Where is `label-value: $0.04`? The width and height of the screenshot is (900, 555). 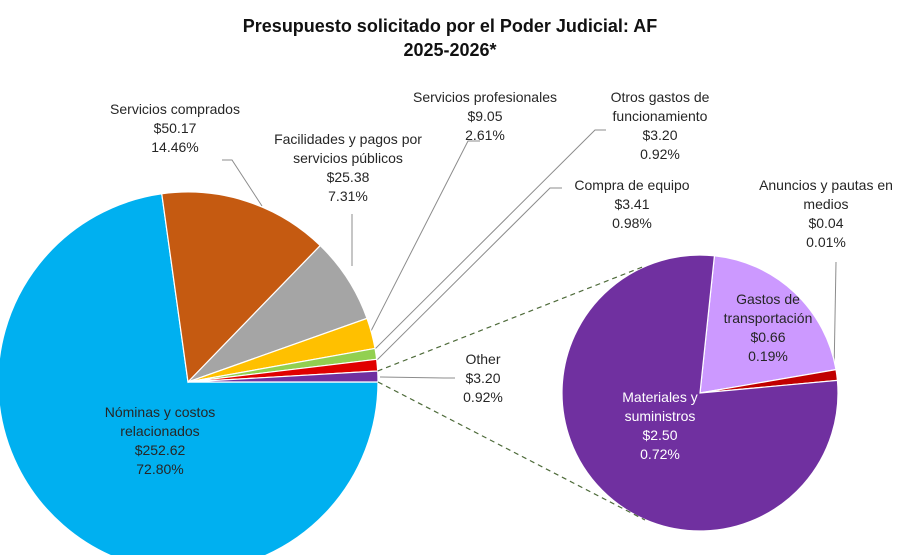 label-value: $0.04 is located at coordinates (826, 223).